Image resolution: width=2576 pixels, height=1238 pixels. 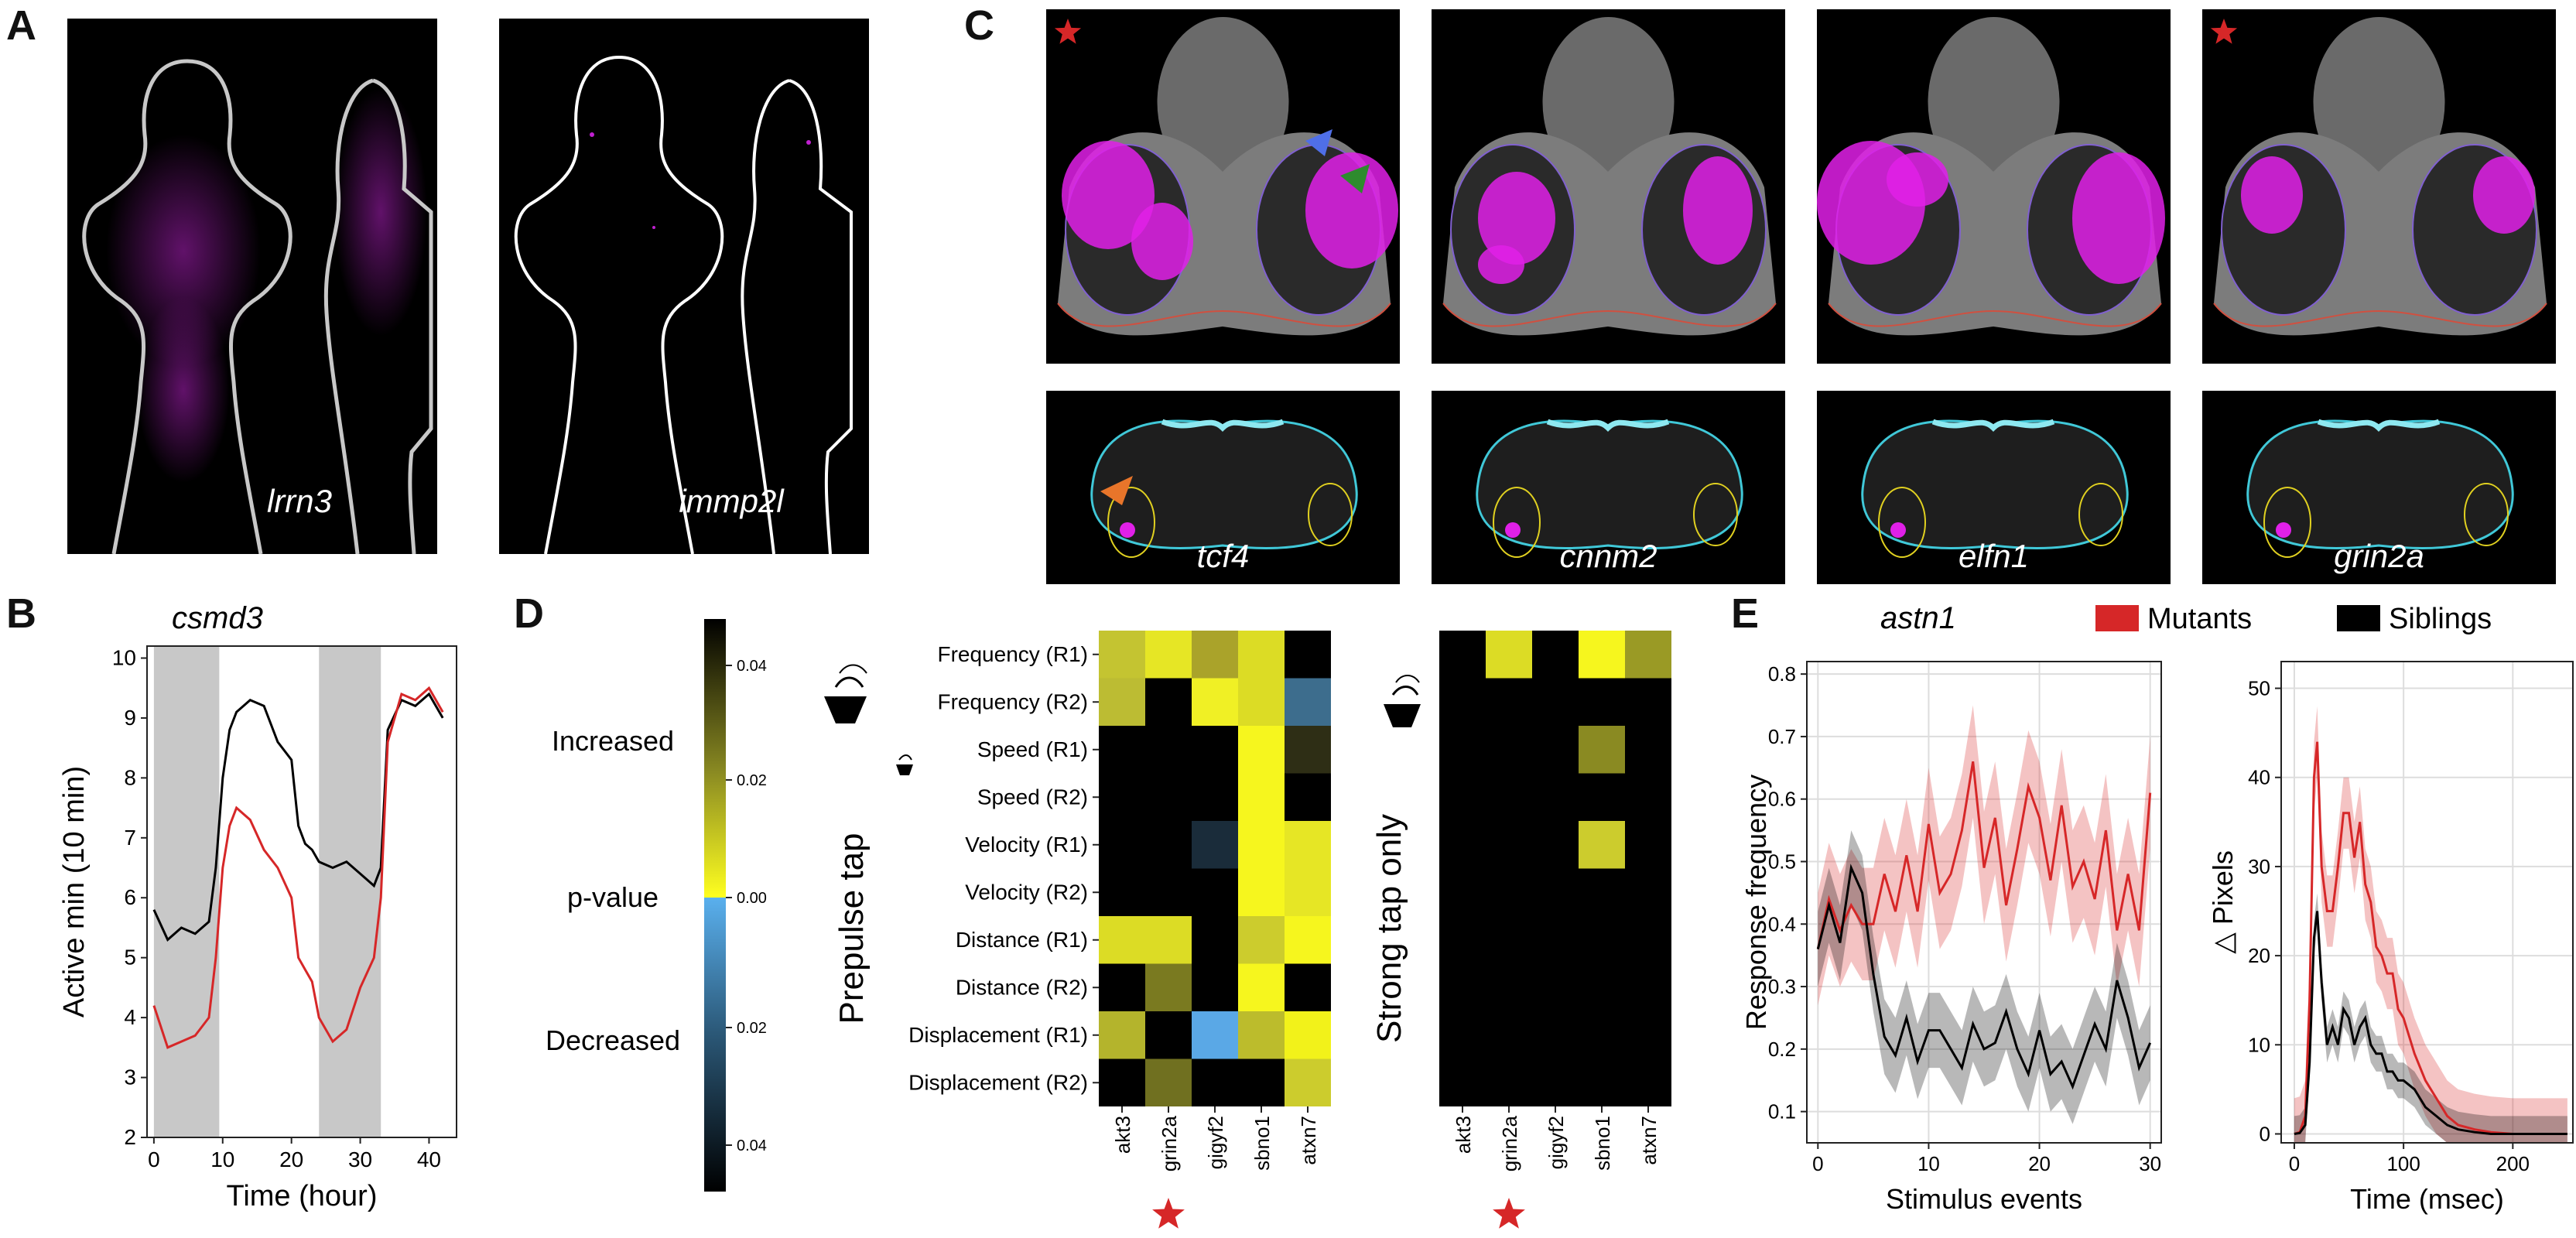 What do you see at coordinates (1782, 674) in the screenshot?
I see `response-chart-y-tick-label: 0.8` at bounding box center [1782, 674].